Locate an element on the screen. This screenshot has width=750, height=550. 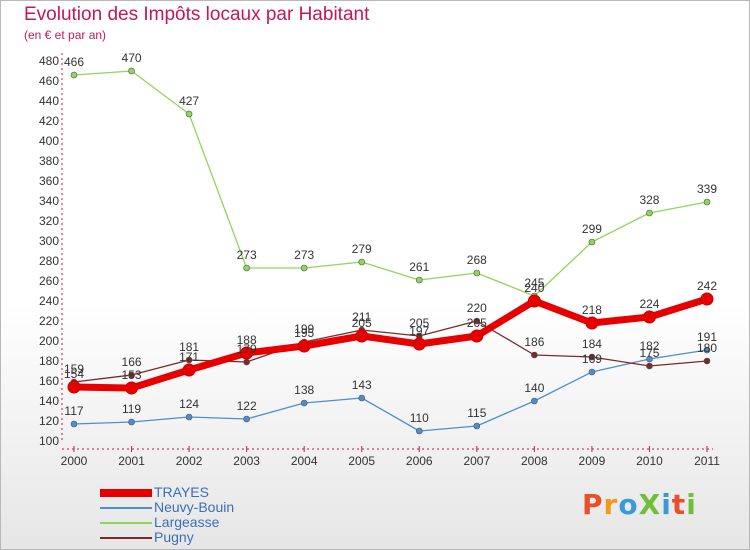
x-tick-label: 2005 is located at coordinates (361, 461).